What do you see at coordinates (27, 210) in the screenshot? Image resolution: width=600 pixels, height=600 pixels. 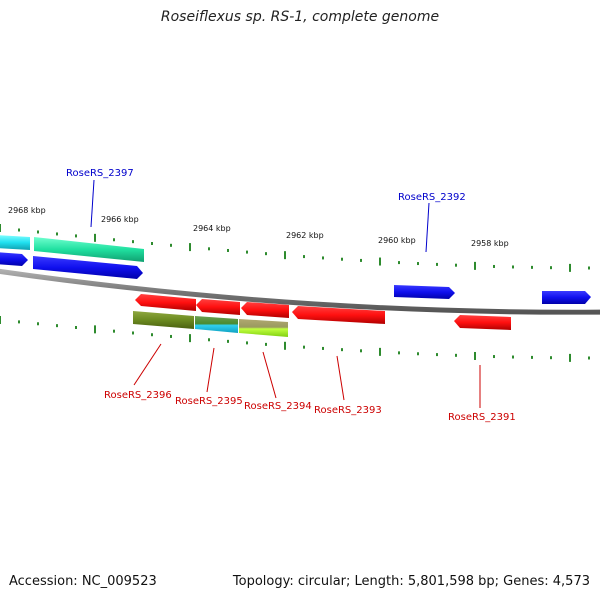 I see `scale-label: 2968 kbp` at bounding box center [27, 210].